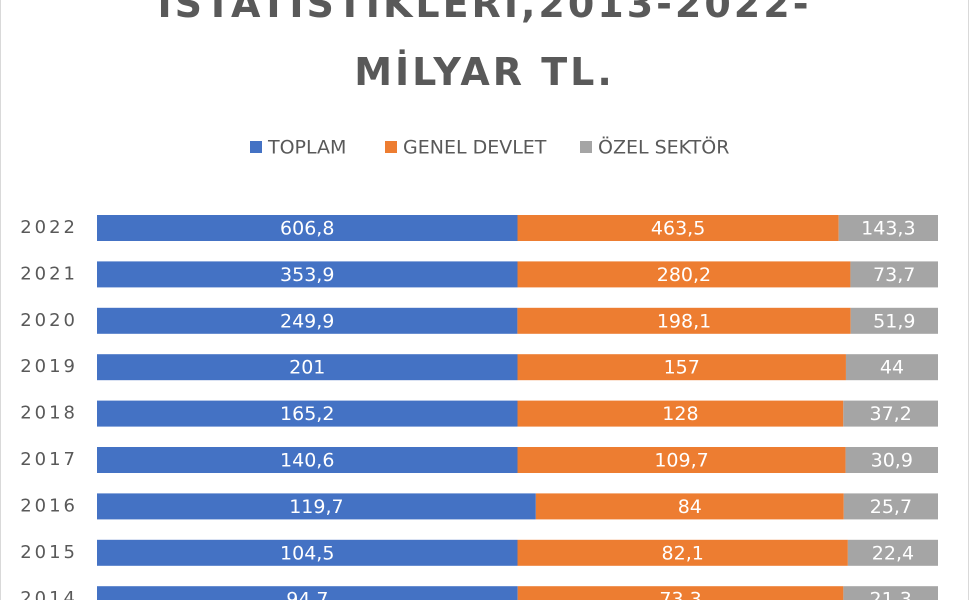 This screenshot has width=969, height=600. Describe the element at coordinates (49, 227) in the screenshot. I see `y-tick-label: 2022` at that location.